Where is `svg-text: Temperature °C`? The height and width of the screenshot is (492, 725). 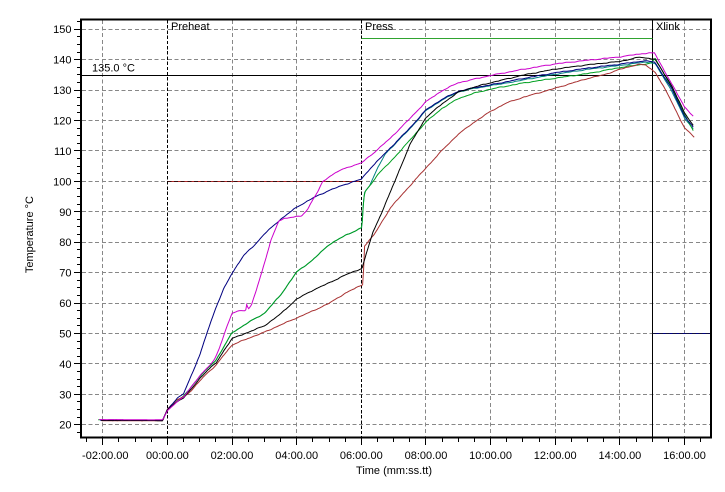 svg-text: Temperature °C is located at coordinates (30, 234).